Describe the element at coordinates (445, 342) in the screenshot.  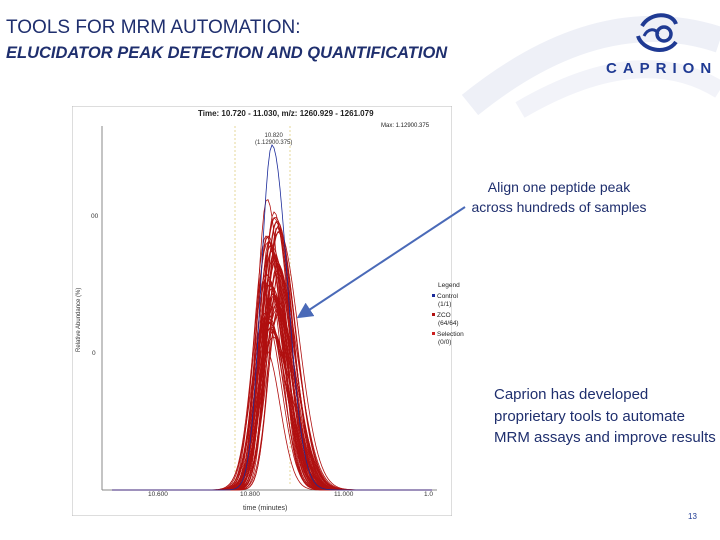
I see `legend-count-selection: (0/0)` at that location.